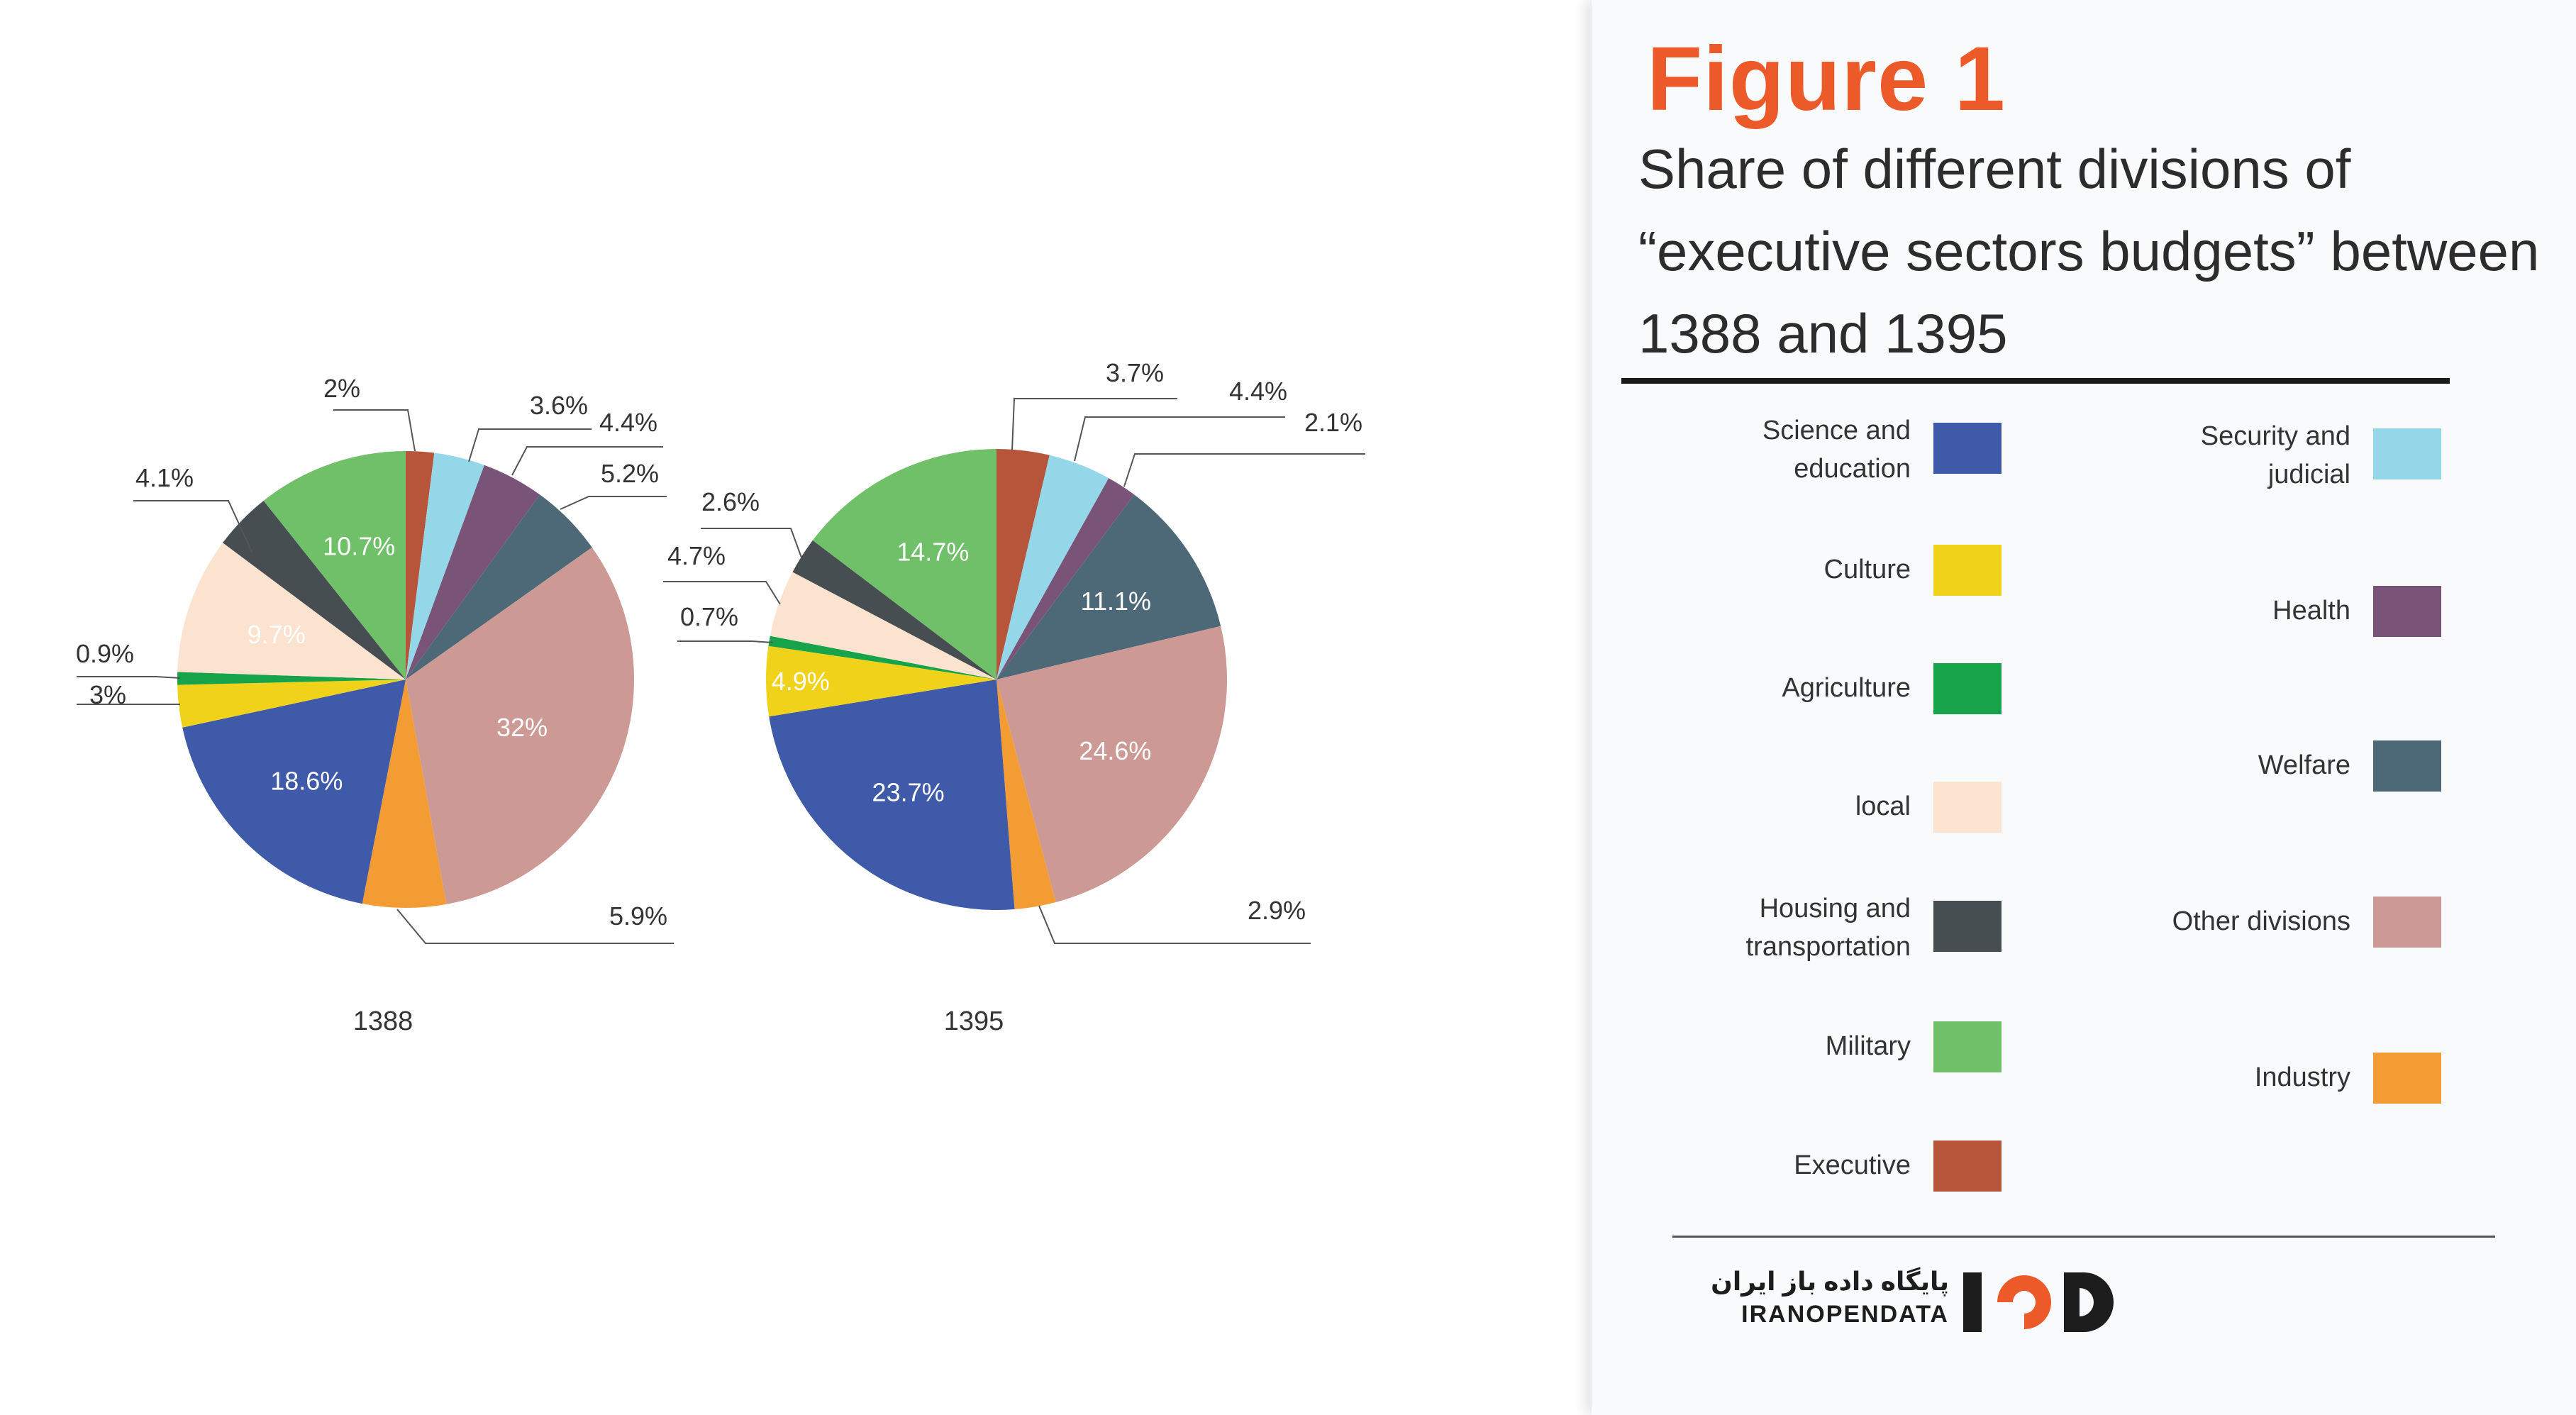 The height and width of the screenshot is (1415, 2576). I want to click on legend-label: Military, so click(1868, 1046).